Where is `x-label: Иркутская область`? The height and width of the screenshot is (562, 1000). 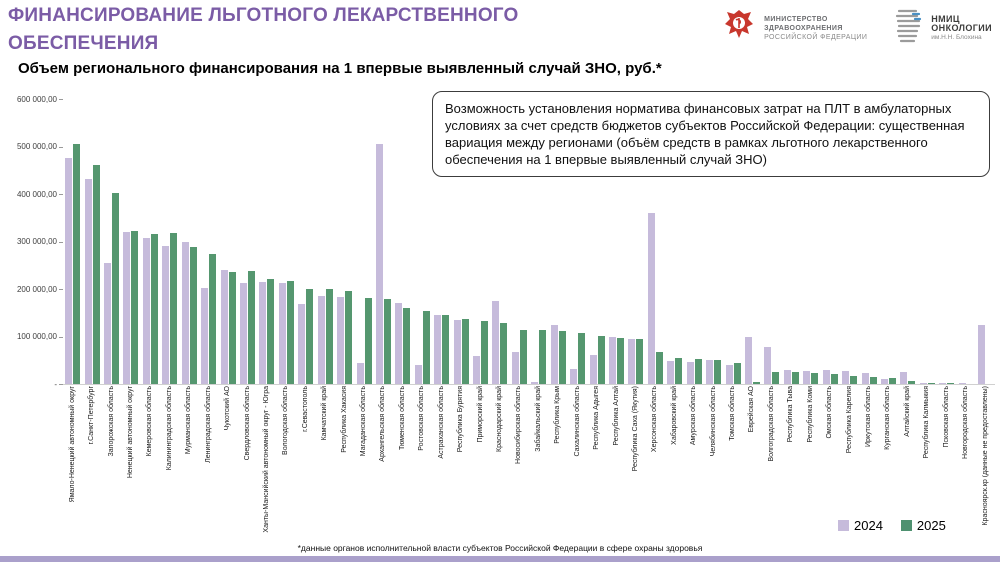 x-label: Иркутская область is located at coordinates (868, 416).